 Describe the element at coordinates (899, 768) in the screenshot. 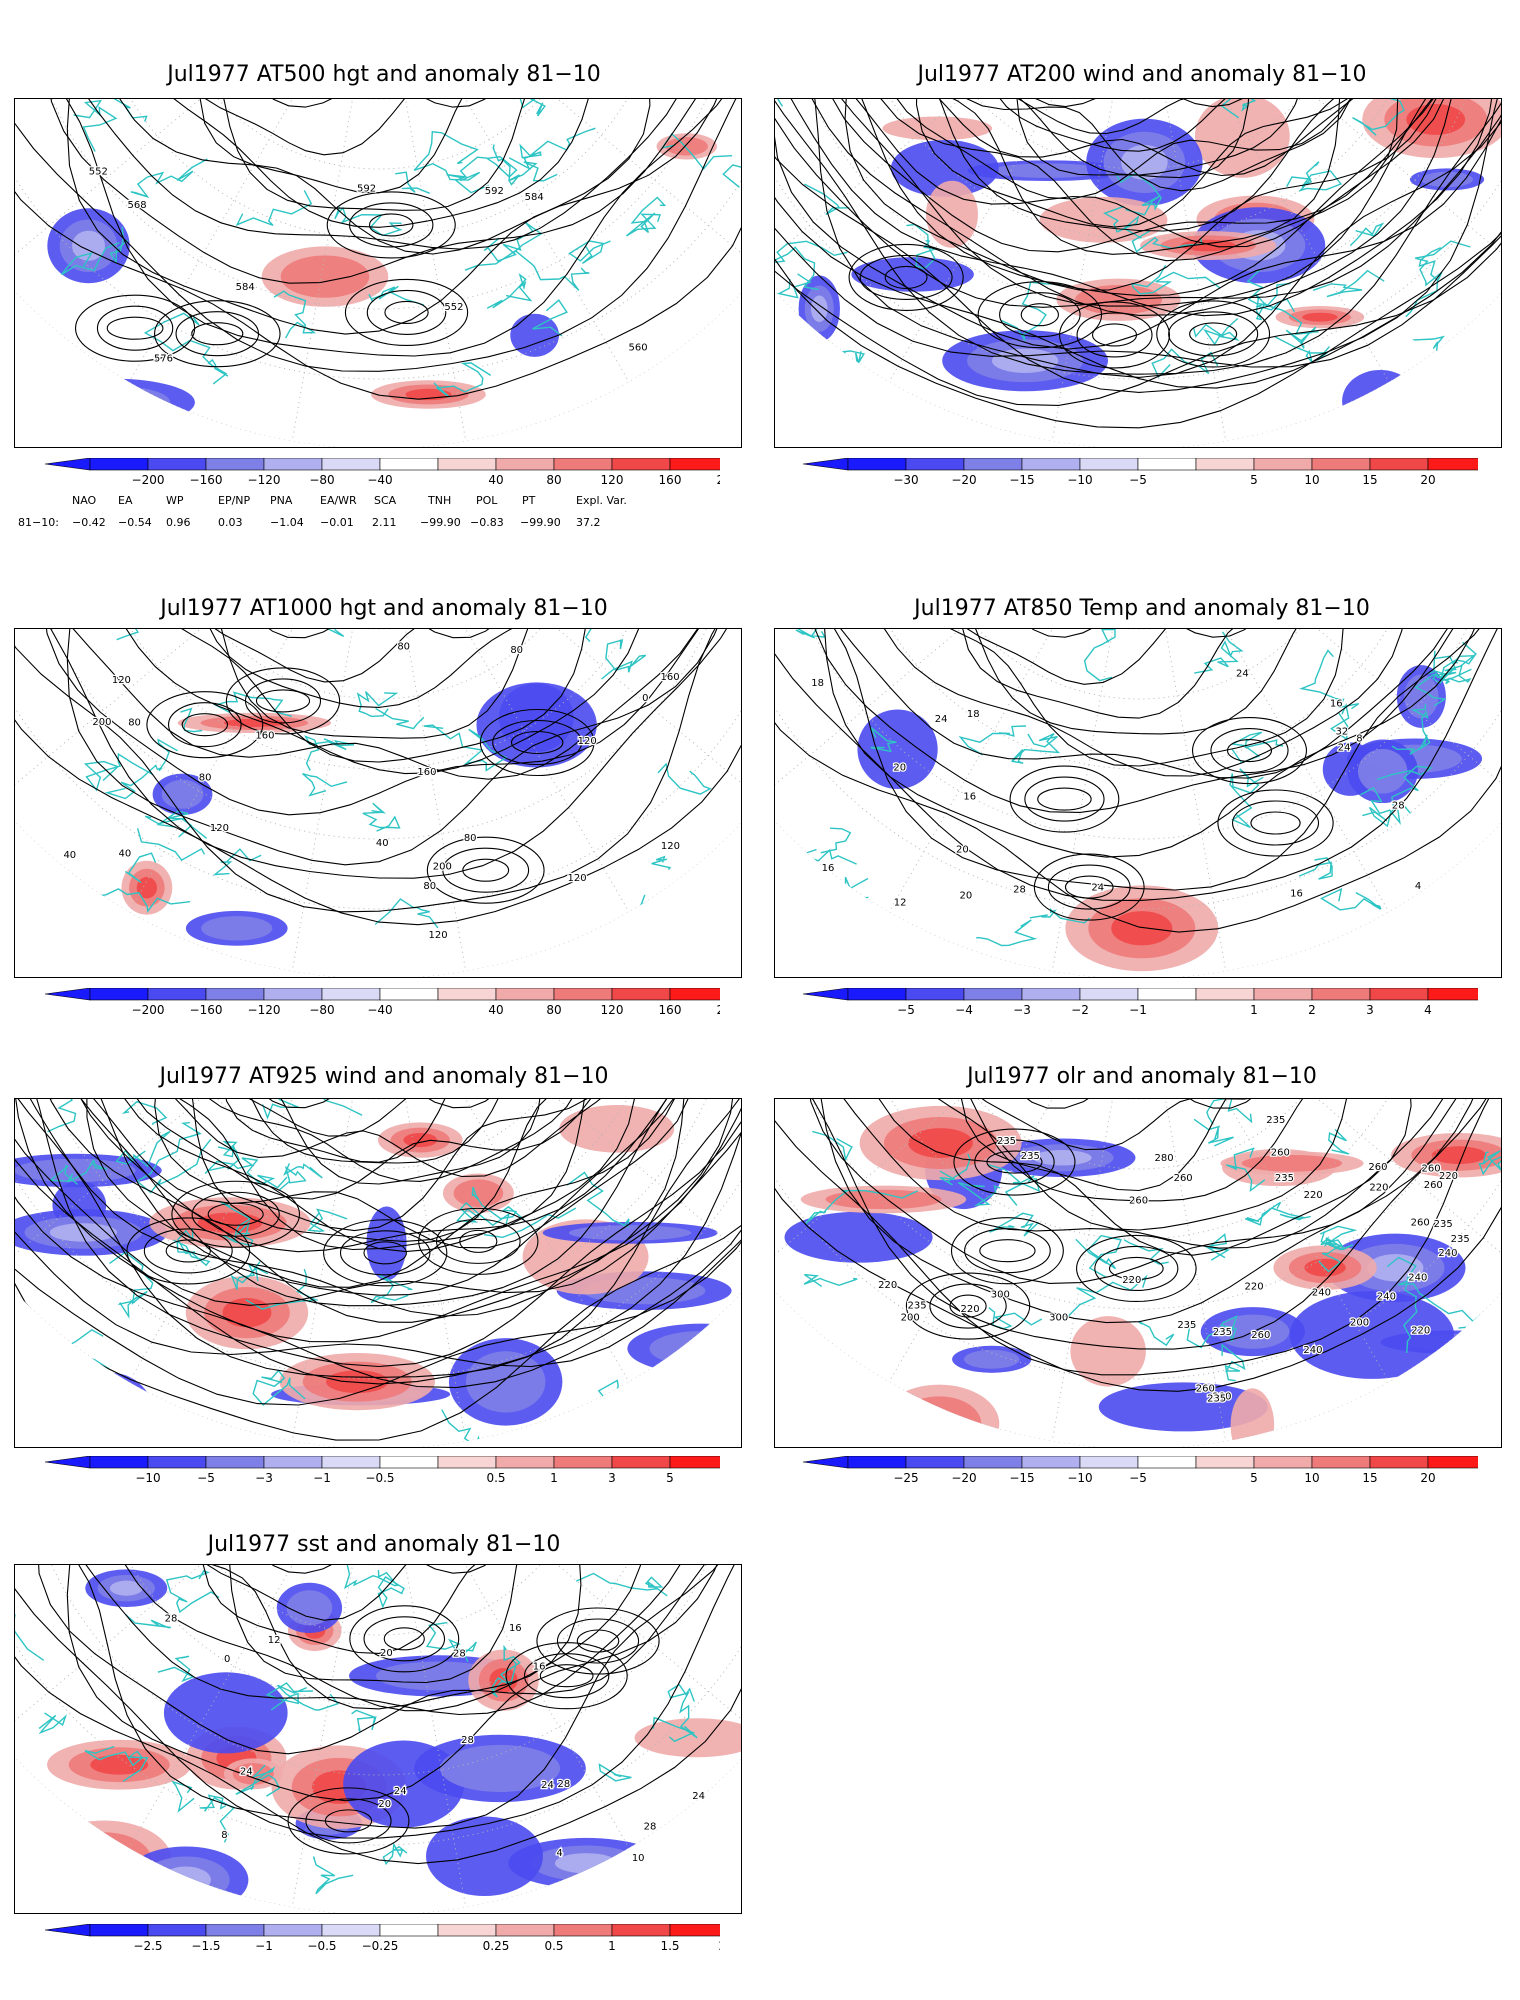

I see `contour-label: 20` at that location.